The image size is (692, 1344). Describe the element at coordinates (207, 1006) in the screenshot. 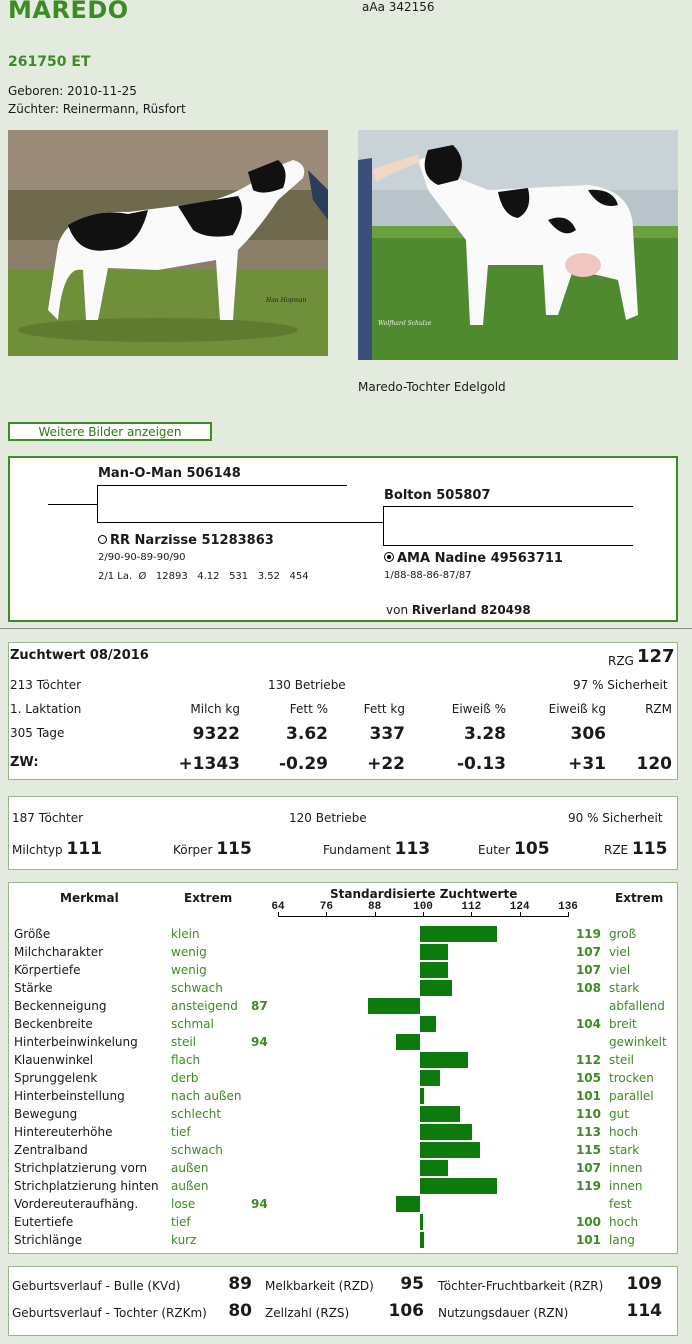

I see `trait-low-extreme: ansteigend` at that location.